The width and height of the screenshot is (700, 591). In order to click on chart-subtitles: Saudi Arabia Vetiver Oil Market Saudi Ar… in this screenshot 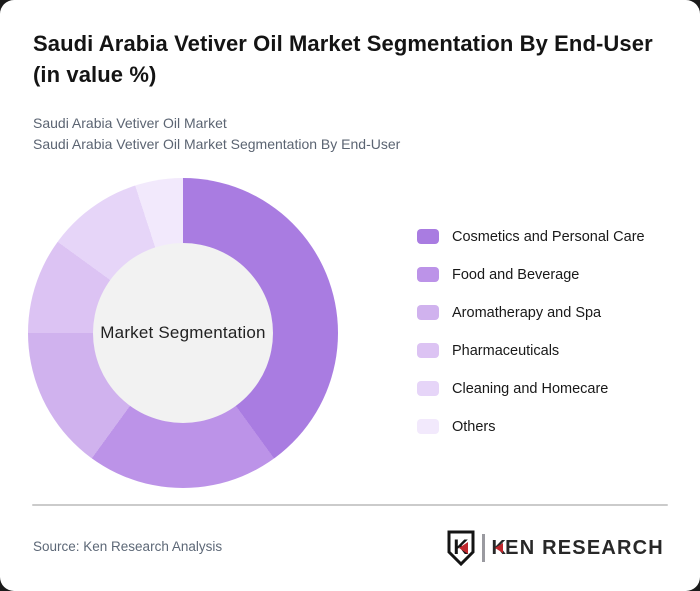, I will do `click(216, 134)`.